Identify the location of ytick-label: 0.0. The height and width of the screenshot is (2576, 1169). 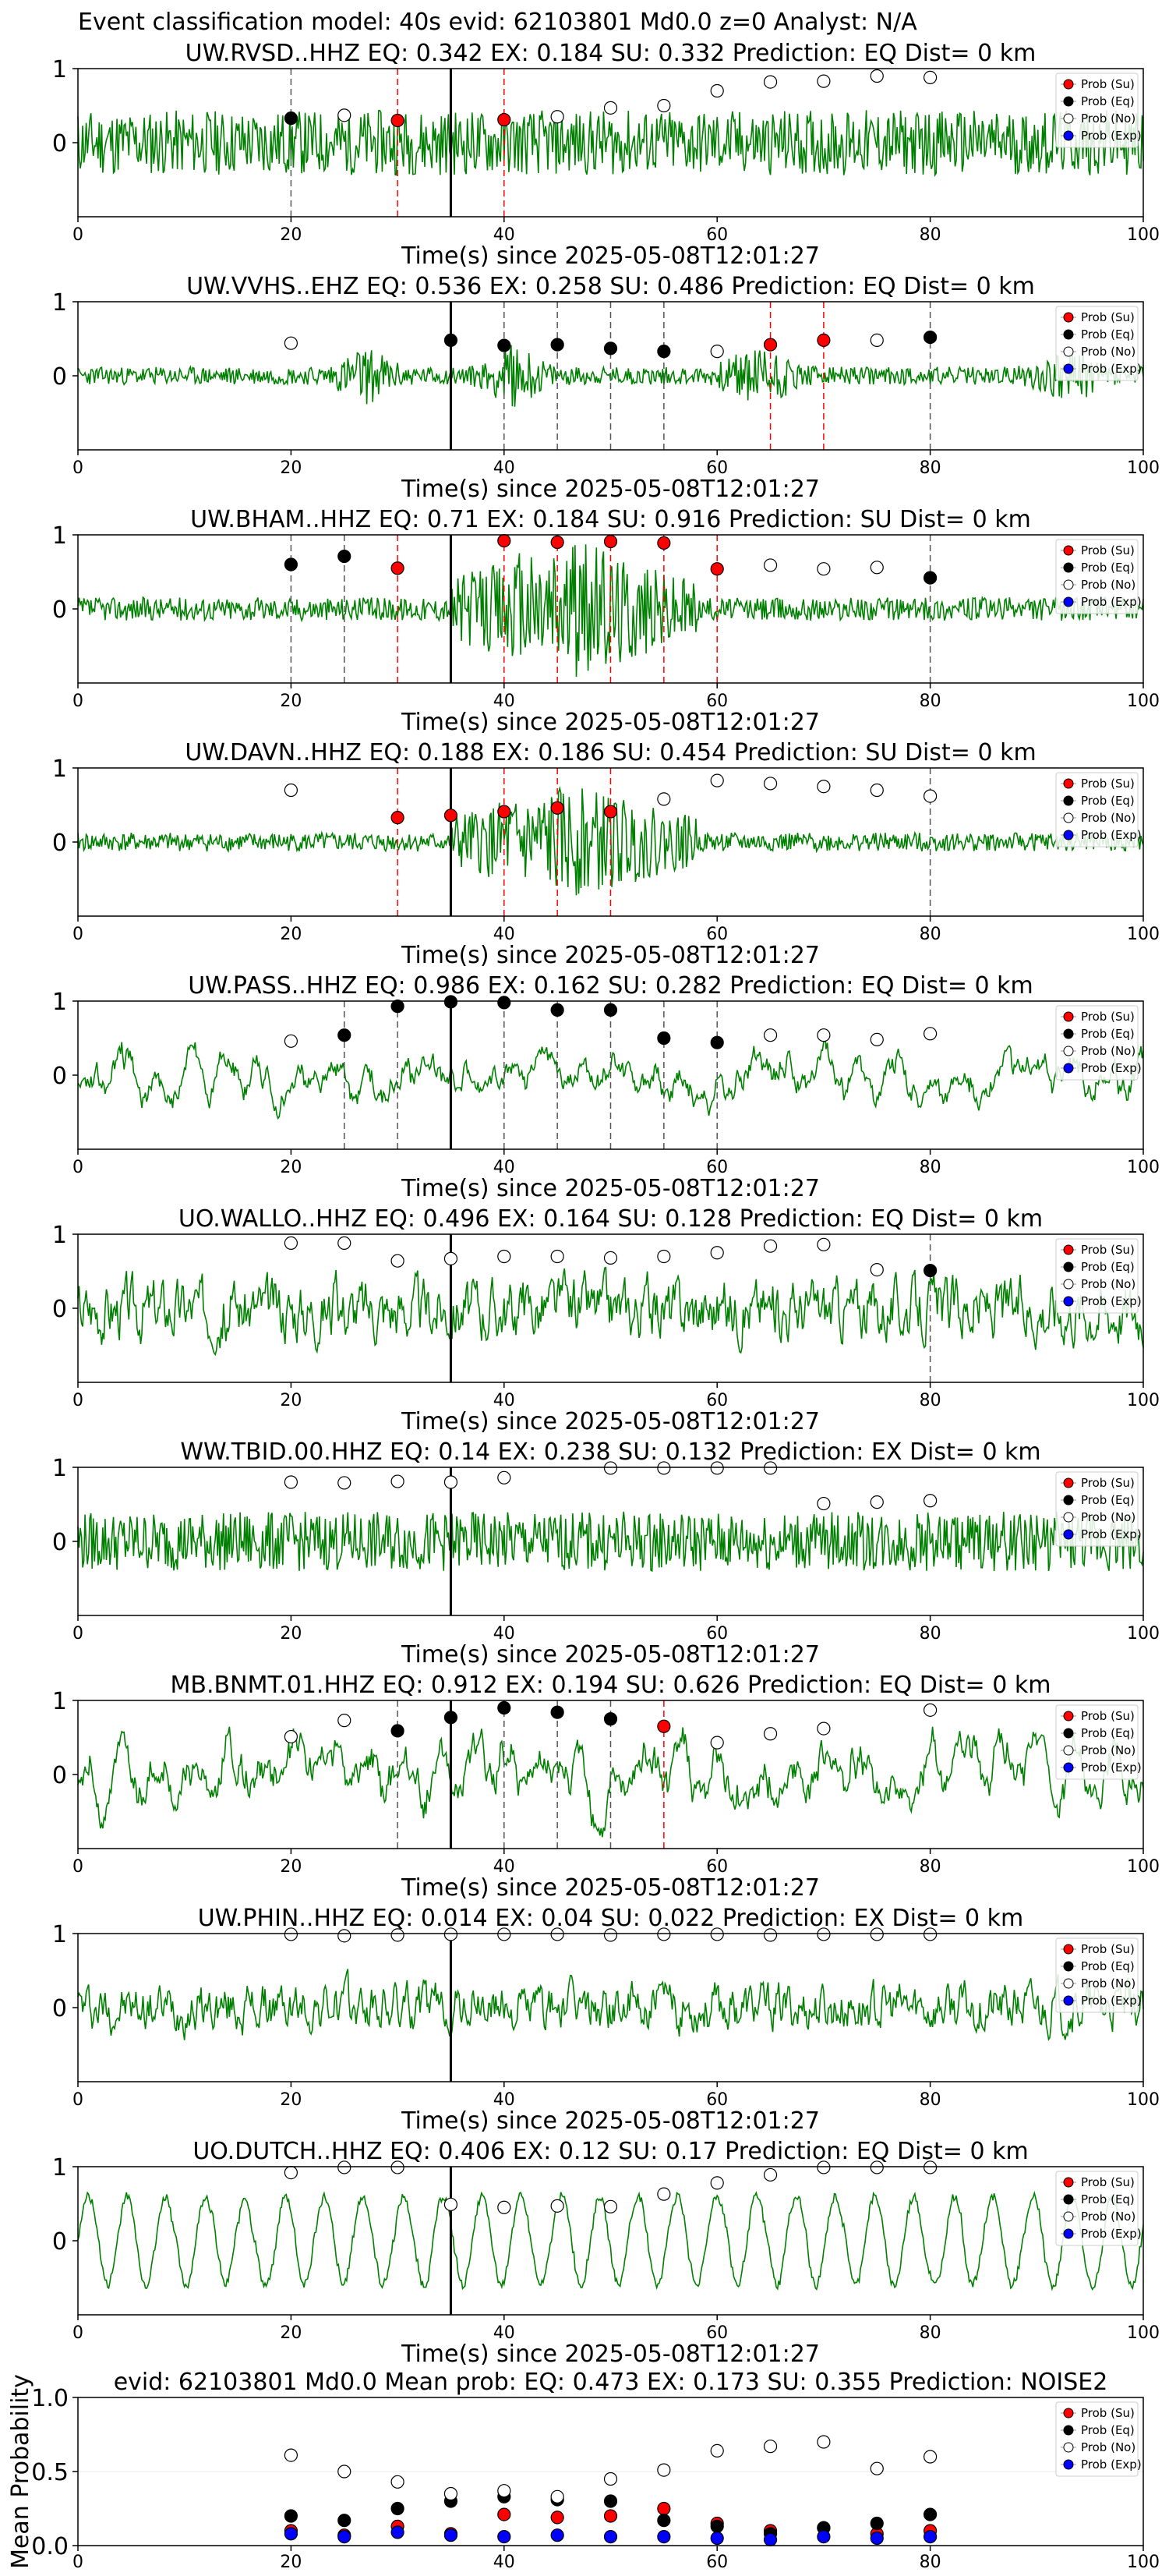
(50, 2546).